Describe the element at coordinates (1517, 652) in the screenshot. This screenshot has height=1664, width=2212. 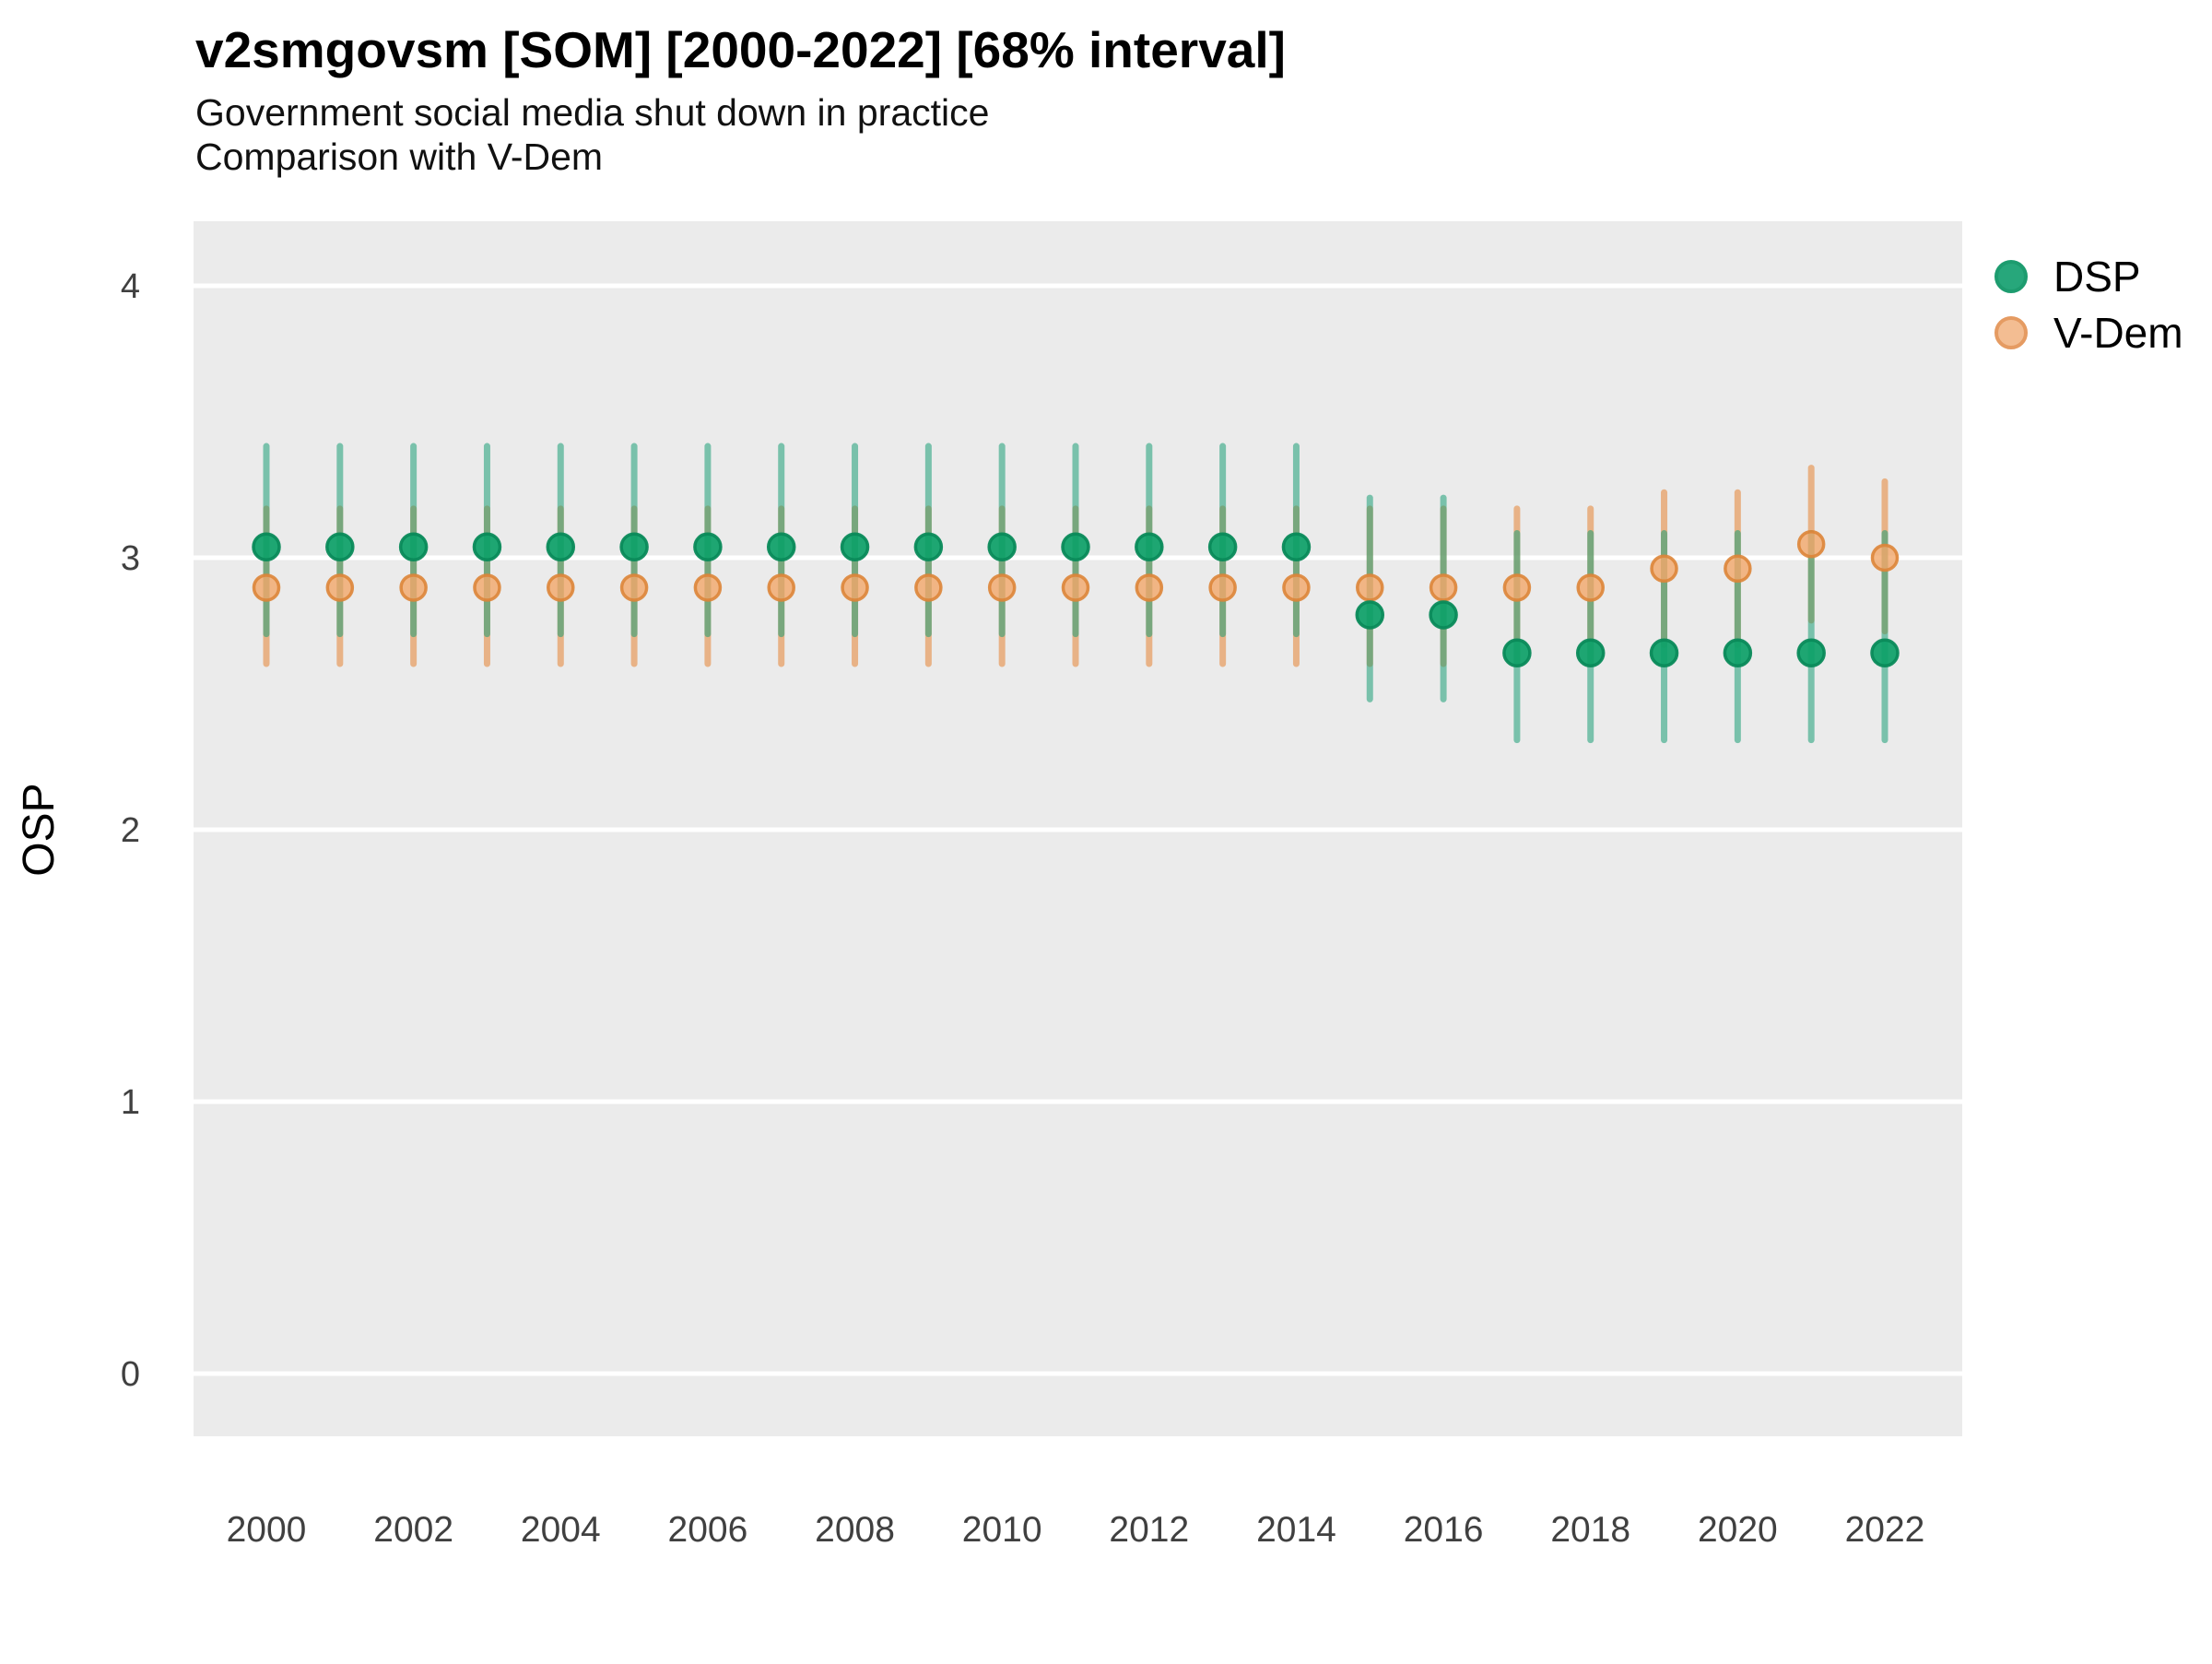
I see `dsp-point-2017` at that location.